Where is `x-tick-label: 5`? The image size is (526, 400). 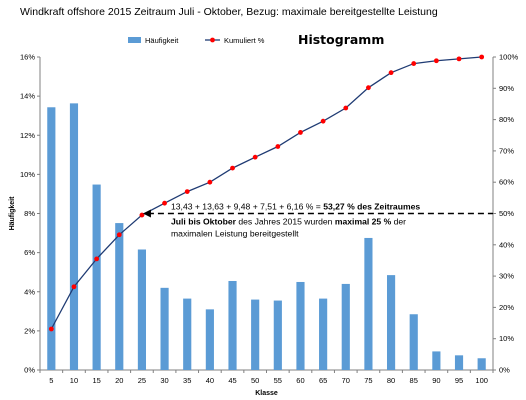 x-tick-label: 5 is located at coordinates (51, 380).